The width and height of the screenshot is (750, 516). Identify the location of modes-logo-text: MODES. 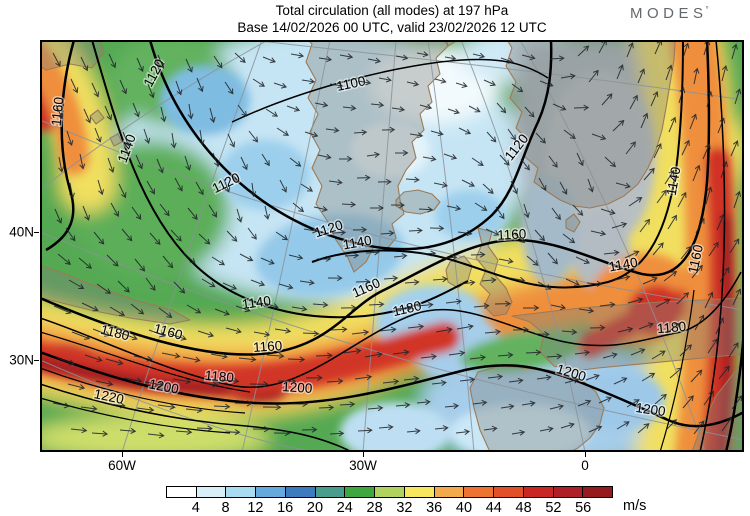
(669, 13).